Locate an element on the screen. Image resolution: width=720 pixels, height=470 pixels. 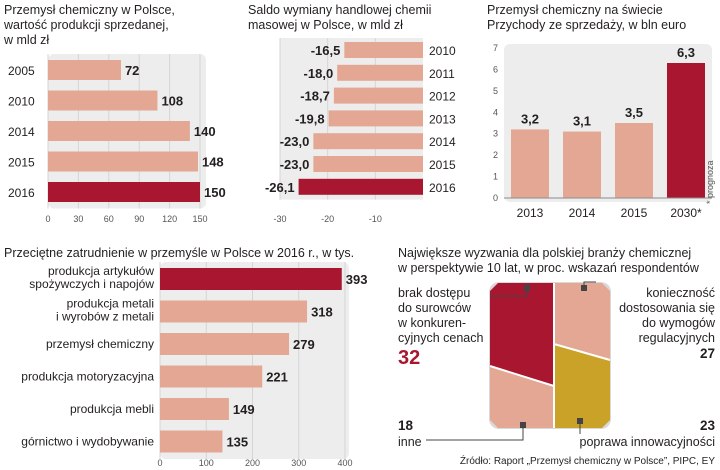
chart3-tick-label: 3 is located at coordinates (495, 134).